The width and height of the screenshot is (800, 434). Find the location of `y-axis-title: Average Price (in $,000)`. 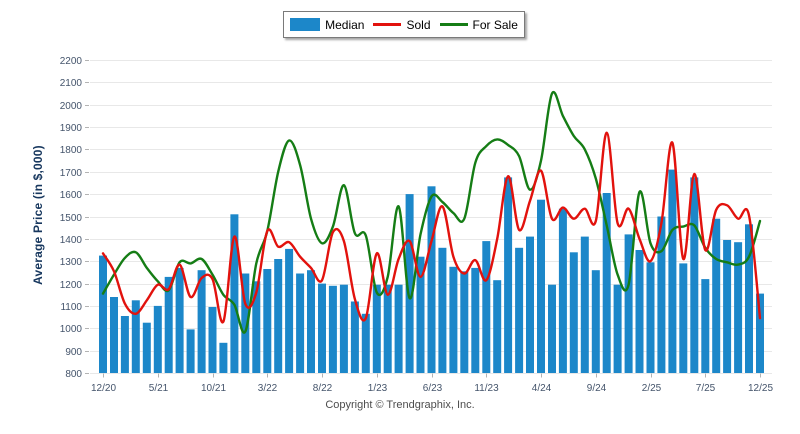

y-axis-title: Average Price (in $,000) is located at coordinates (38, 215).